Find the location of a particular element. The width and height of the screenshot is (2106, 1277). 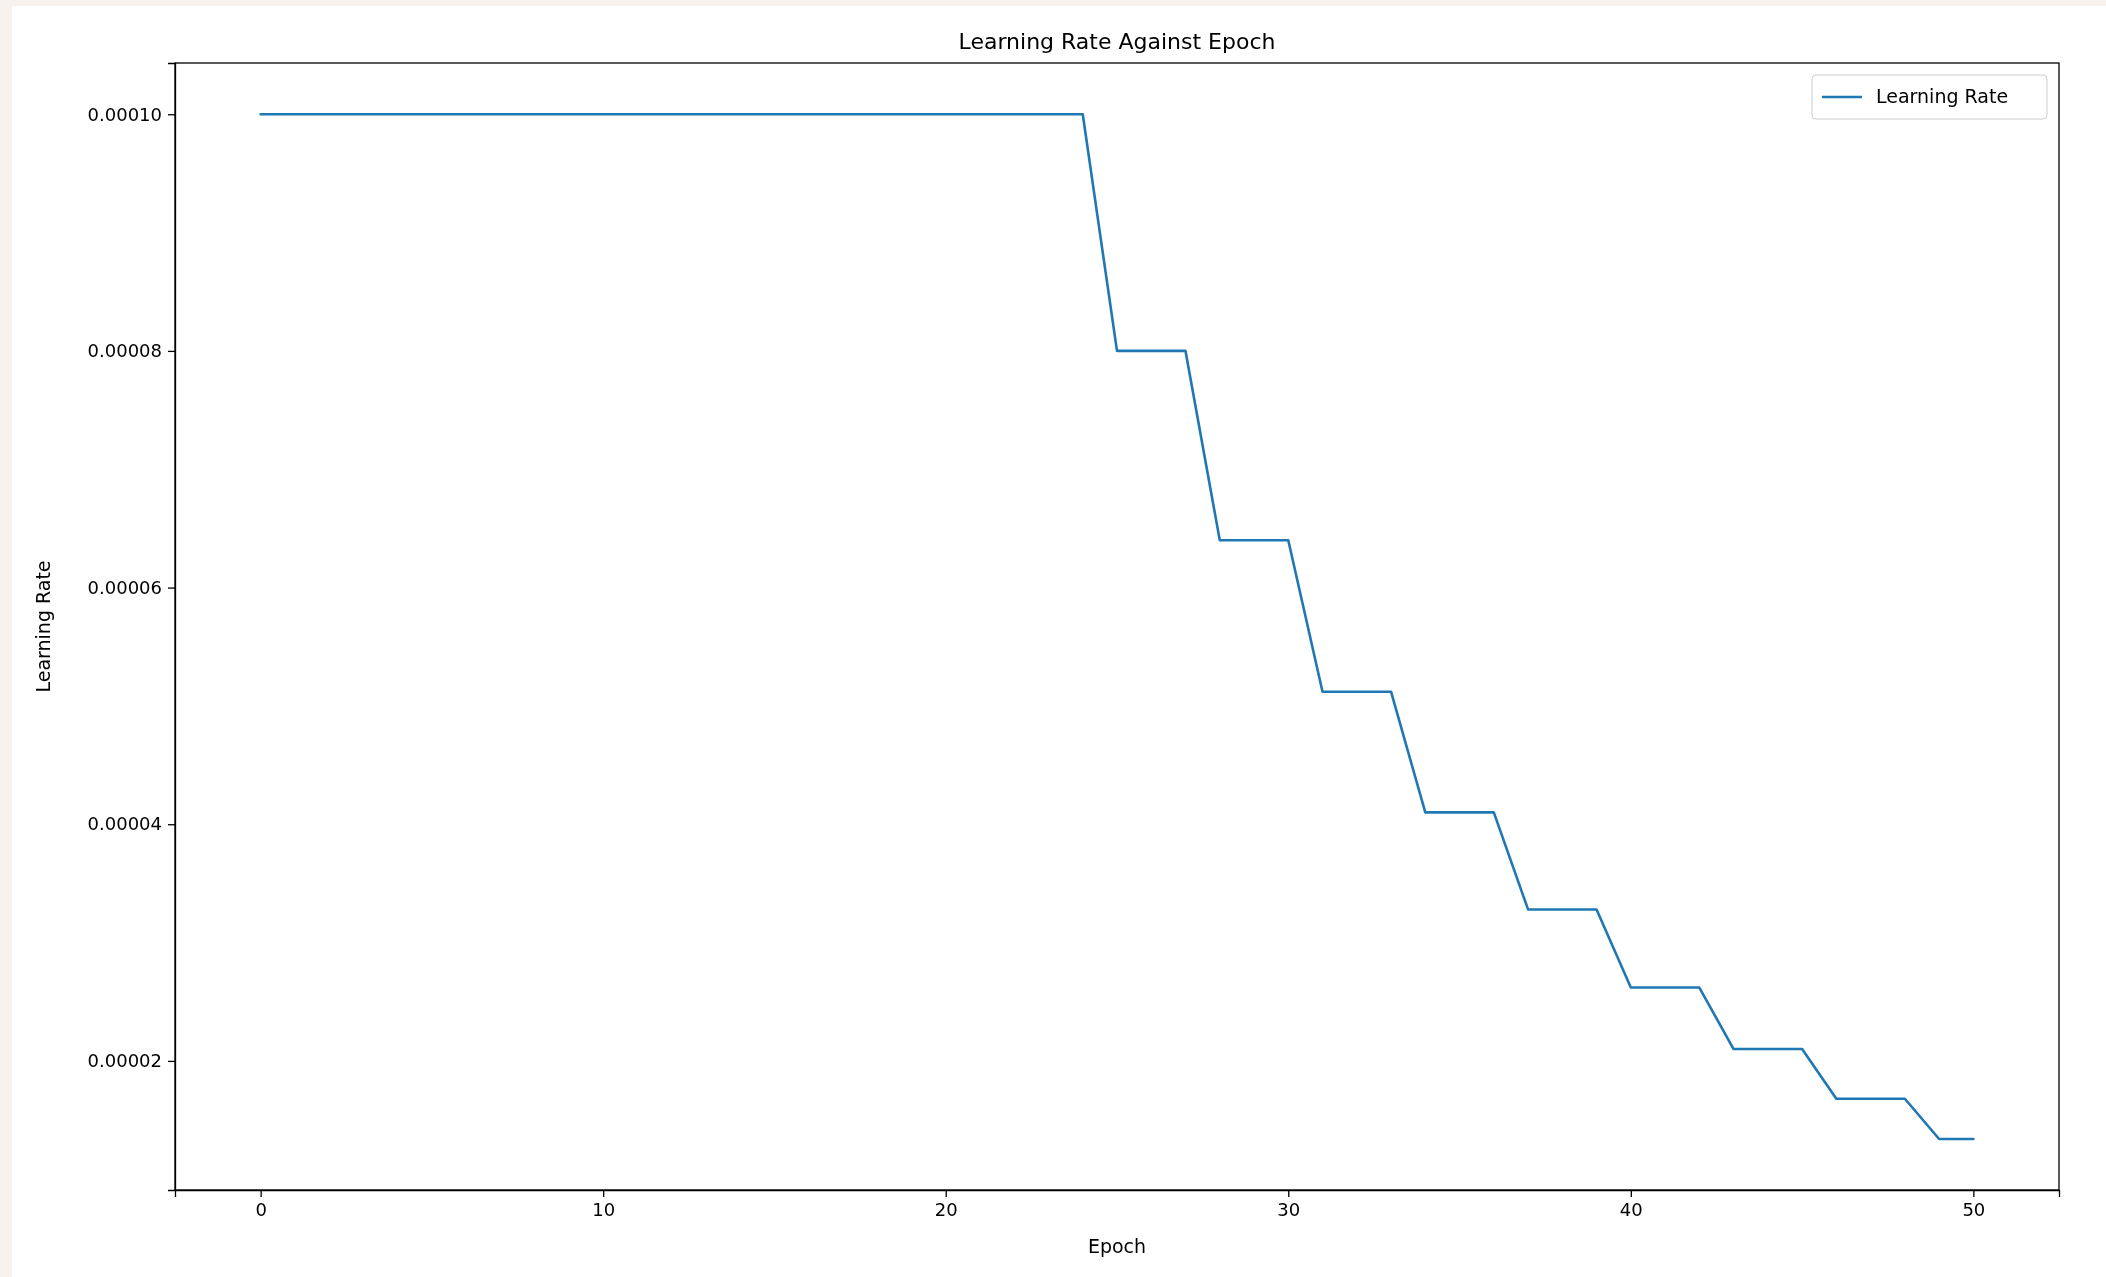

x-tick-label: 0 is located at coordinates (261, 1209).